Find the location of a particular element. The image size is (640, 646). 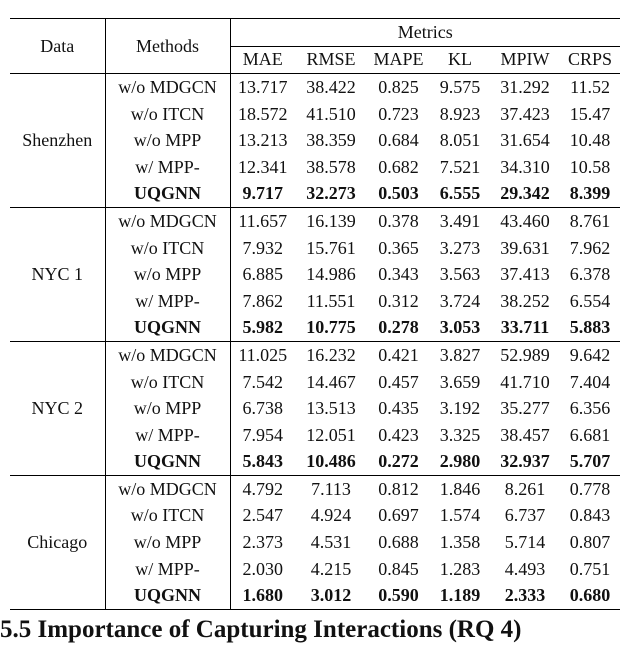

metric-value: 6.555 is located at coordinates (460, 193).